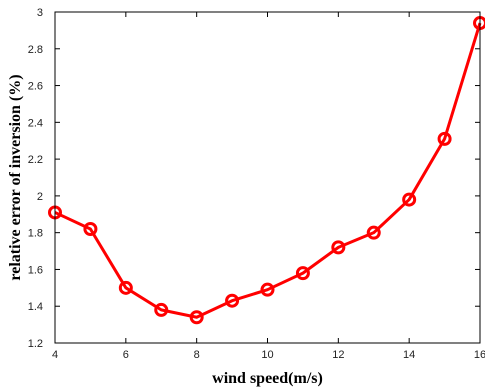  I want to click on x-tick-label: 12, so click(338, 355).